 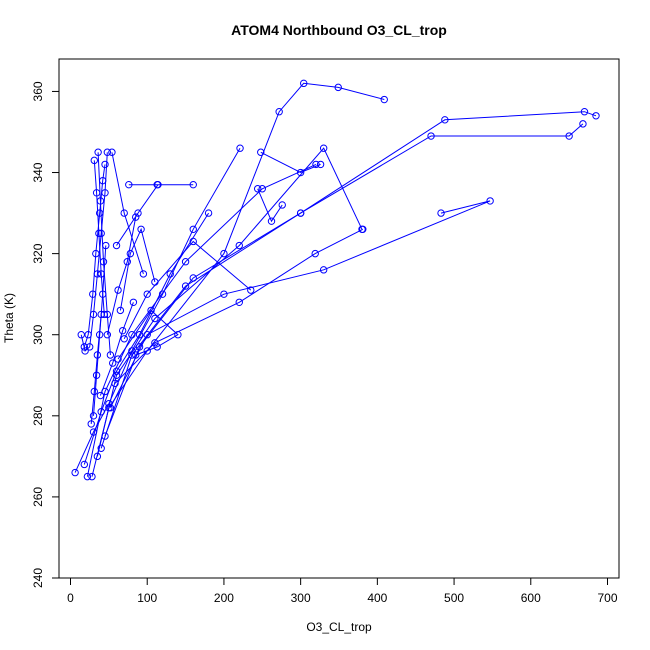 I want to click on x-axis-label: O3_CL_trop, so click(x=339, y=627).